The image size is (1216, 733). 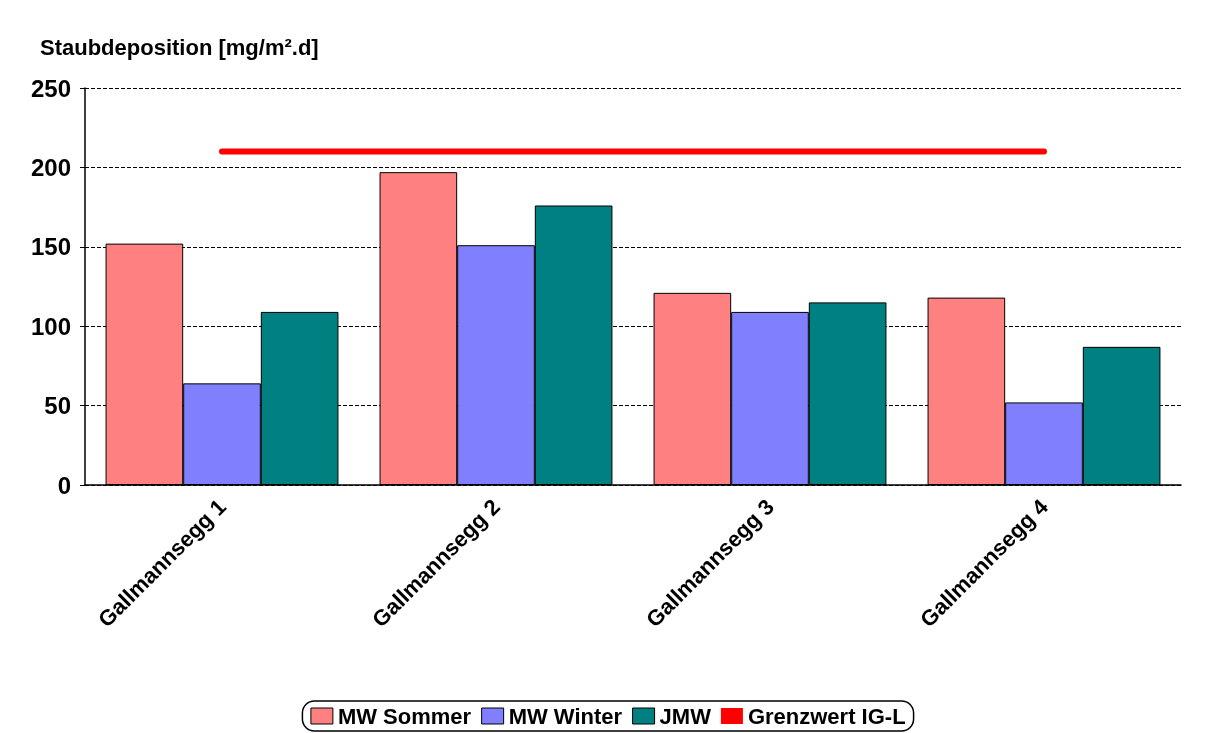 What do you see at coordinates (64, 485) in the screenshot?
I see `y-tick-label: 0` at bounding box center [64, 485].